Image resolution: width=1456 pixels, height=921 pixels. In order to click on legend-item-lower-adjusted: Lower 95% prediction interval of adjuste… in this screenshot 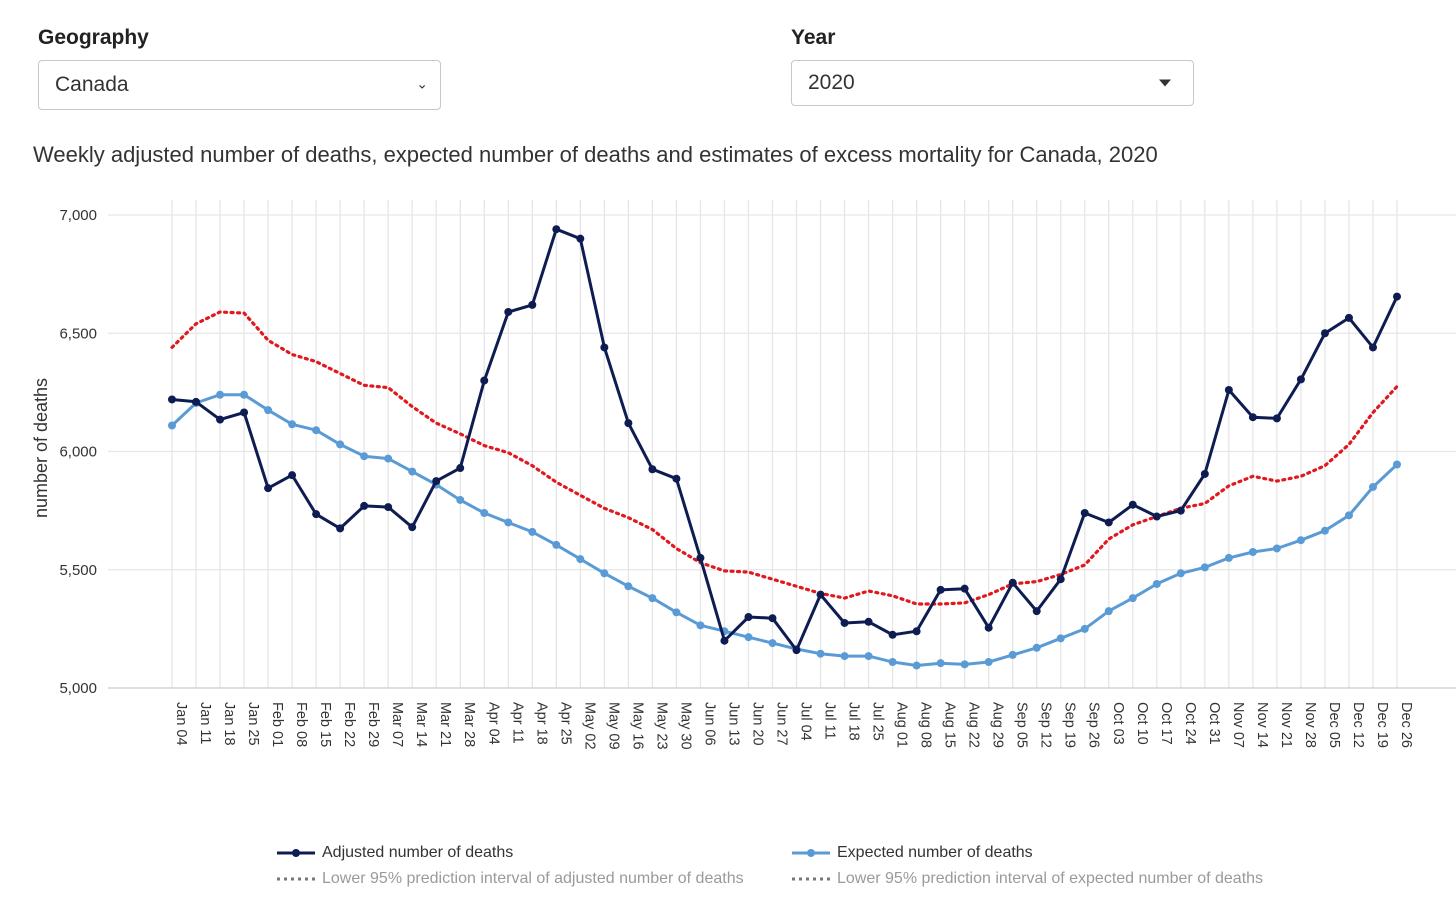, I will do `click(510, 879)`.